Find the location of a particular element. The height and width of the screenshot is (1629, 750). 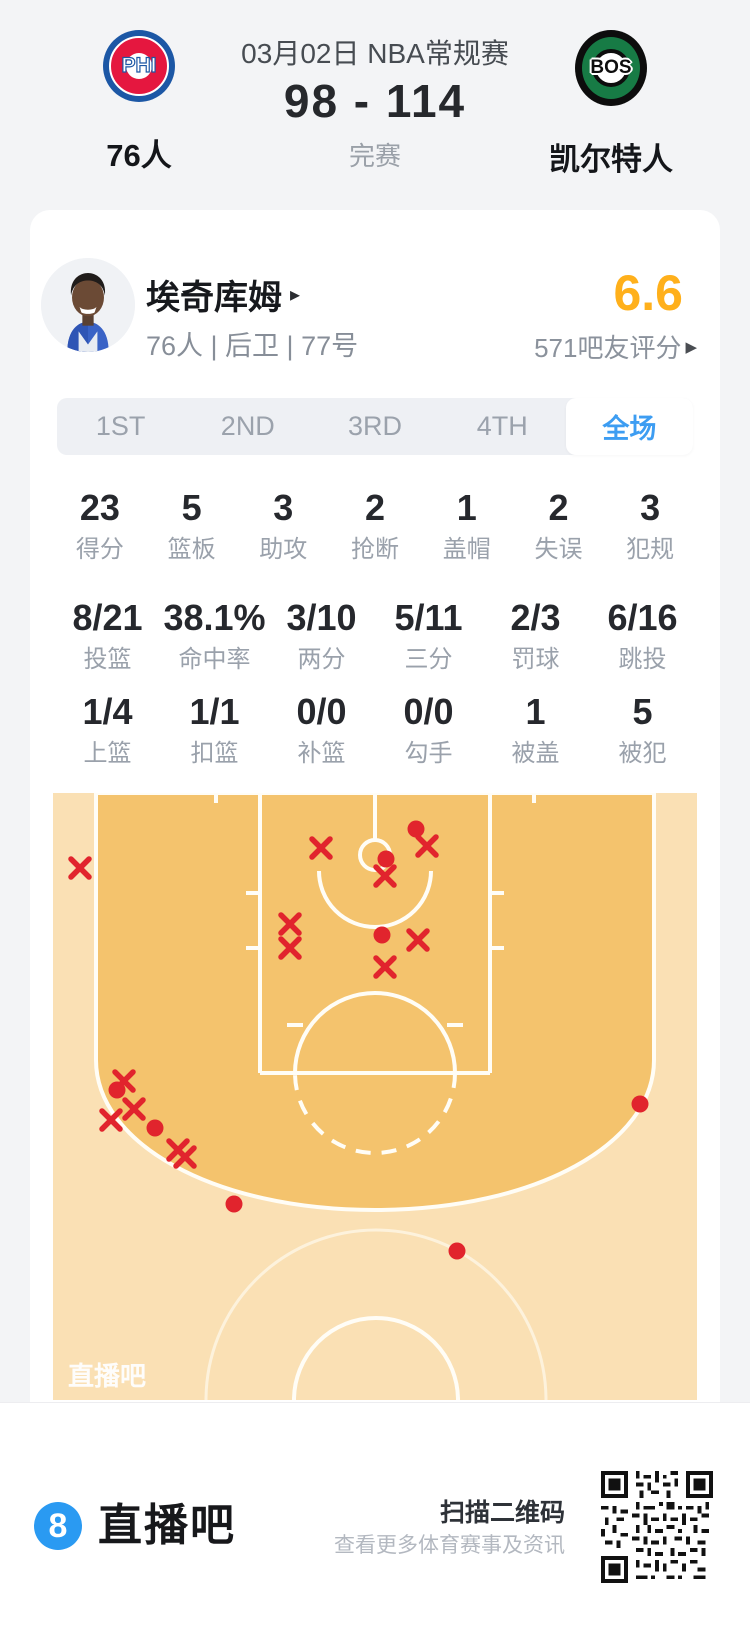

app-footer: 8 直播吧 扫描二维码 查看更多体育赛事及资讯 is located at coordinates (375, 1515).